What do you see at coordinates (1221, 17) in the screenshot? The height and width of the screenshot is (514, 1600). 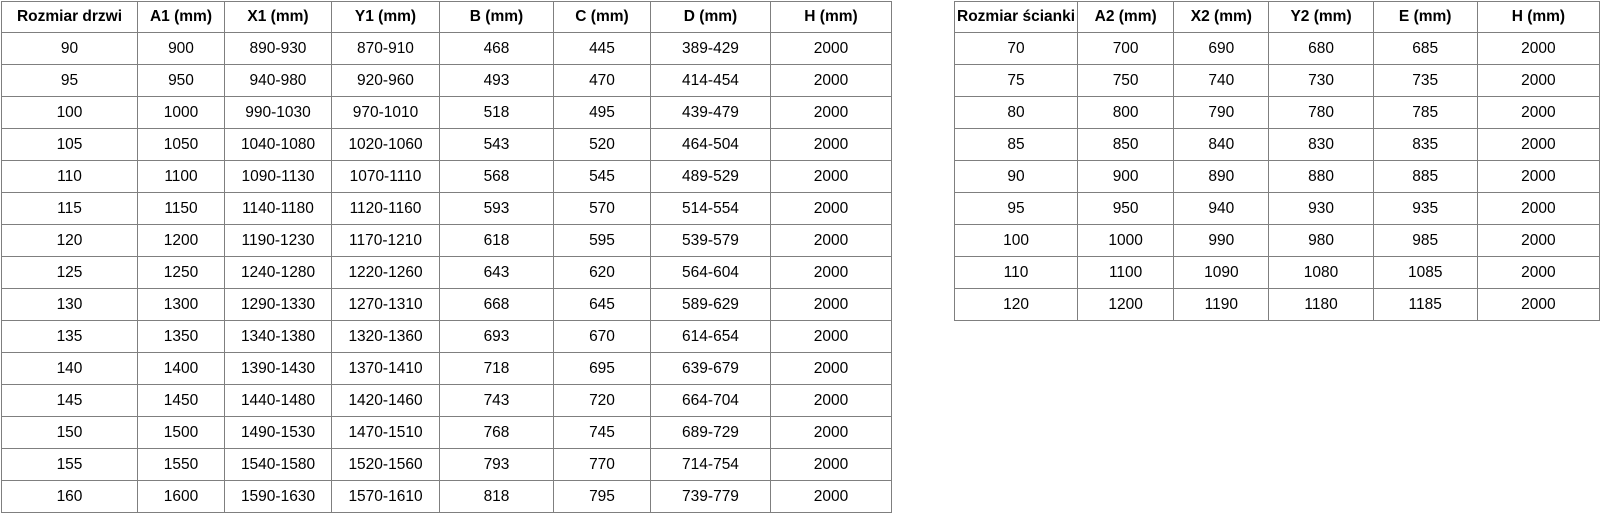 I see `column-header: X2 (mm)` at bounding box center [1221, 17].